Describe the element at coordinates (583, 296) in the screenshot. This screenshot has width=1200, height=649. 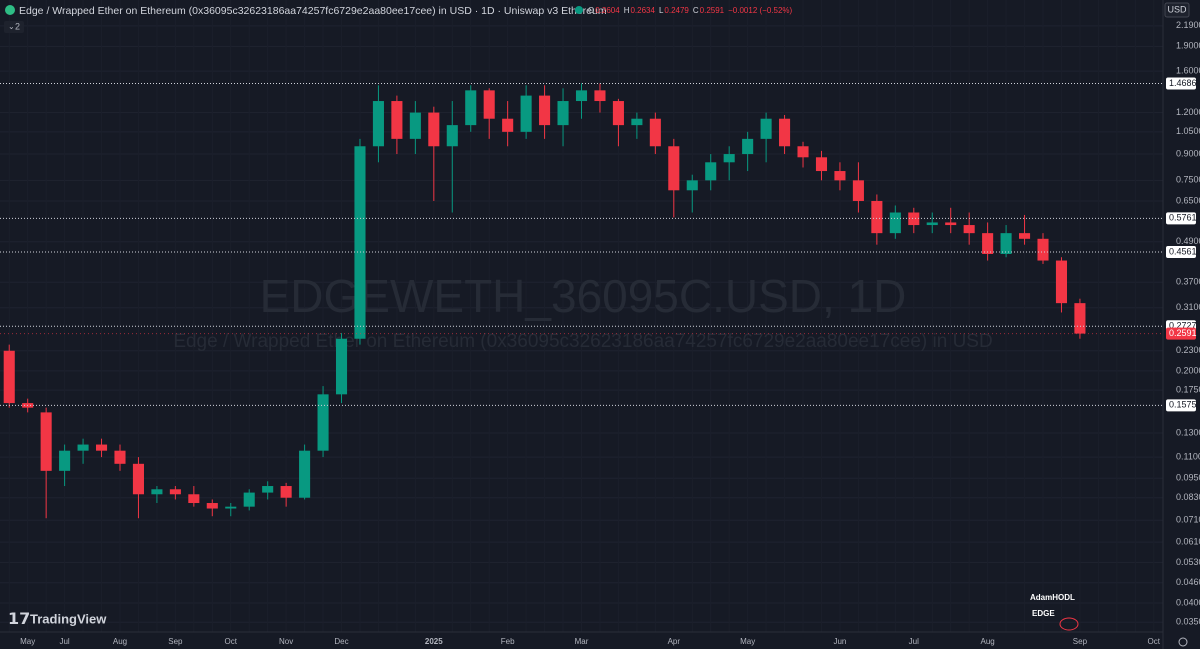
I see `watermark: EDGEWETH_36095C.USD, 1D` at that location.